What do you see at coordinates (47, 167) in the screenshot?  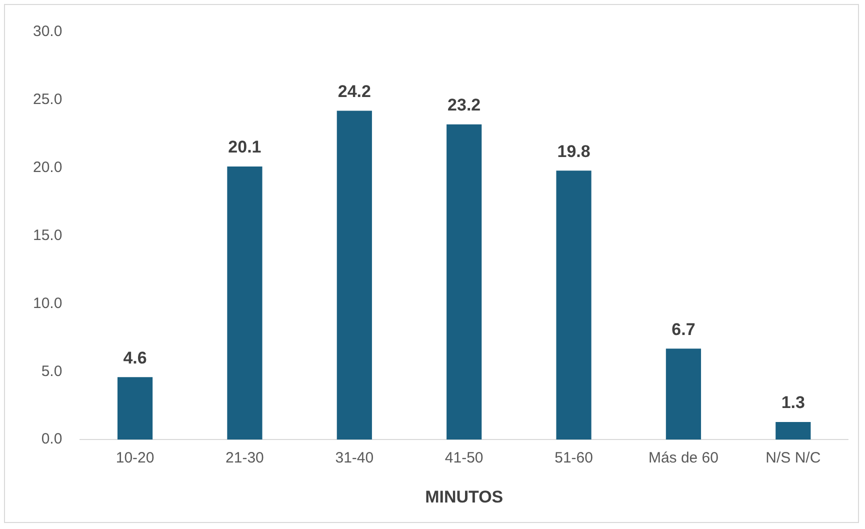 I see `y-tick-label: 20.0` at bounding box center [47, 167].